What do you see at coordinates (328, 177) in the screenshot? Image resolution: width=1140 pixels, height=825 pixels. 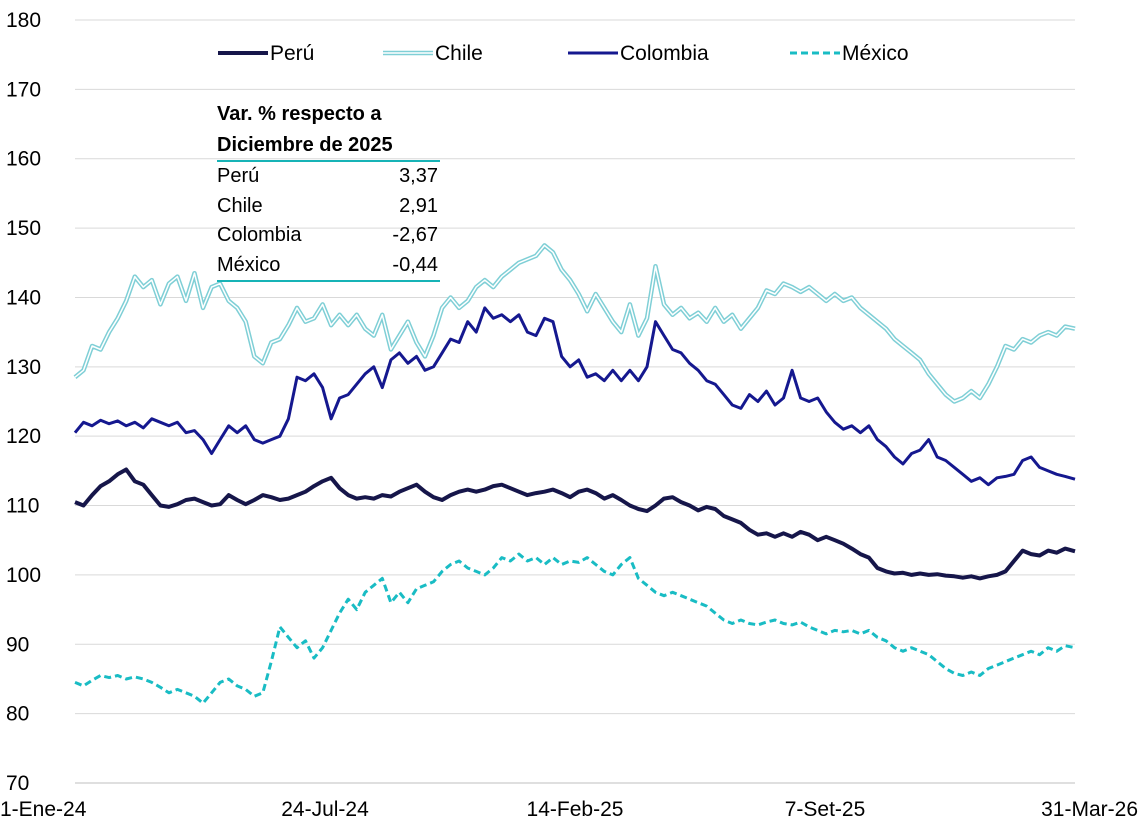 I see `table-row: Perú 3,37` at bounding box center [328, 177].